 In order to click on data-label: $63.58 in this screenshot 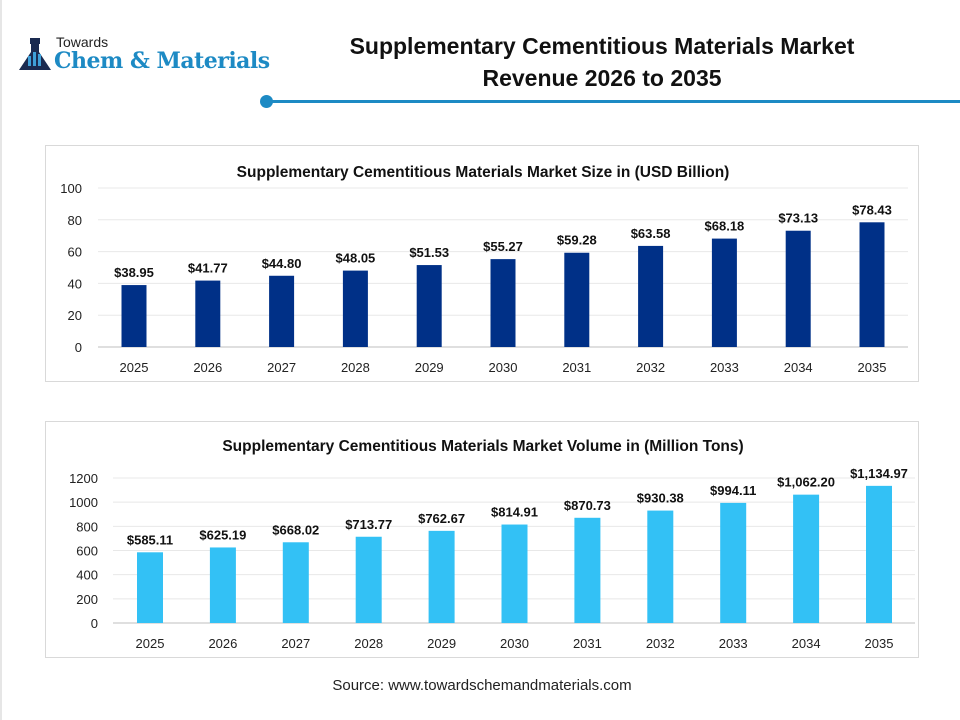, I will do `click(651, 233)`.